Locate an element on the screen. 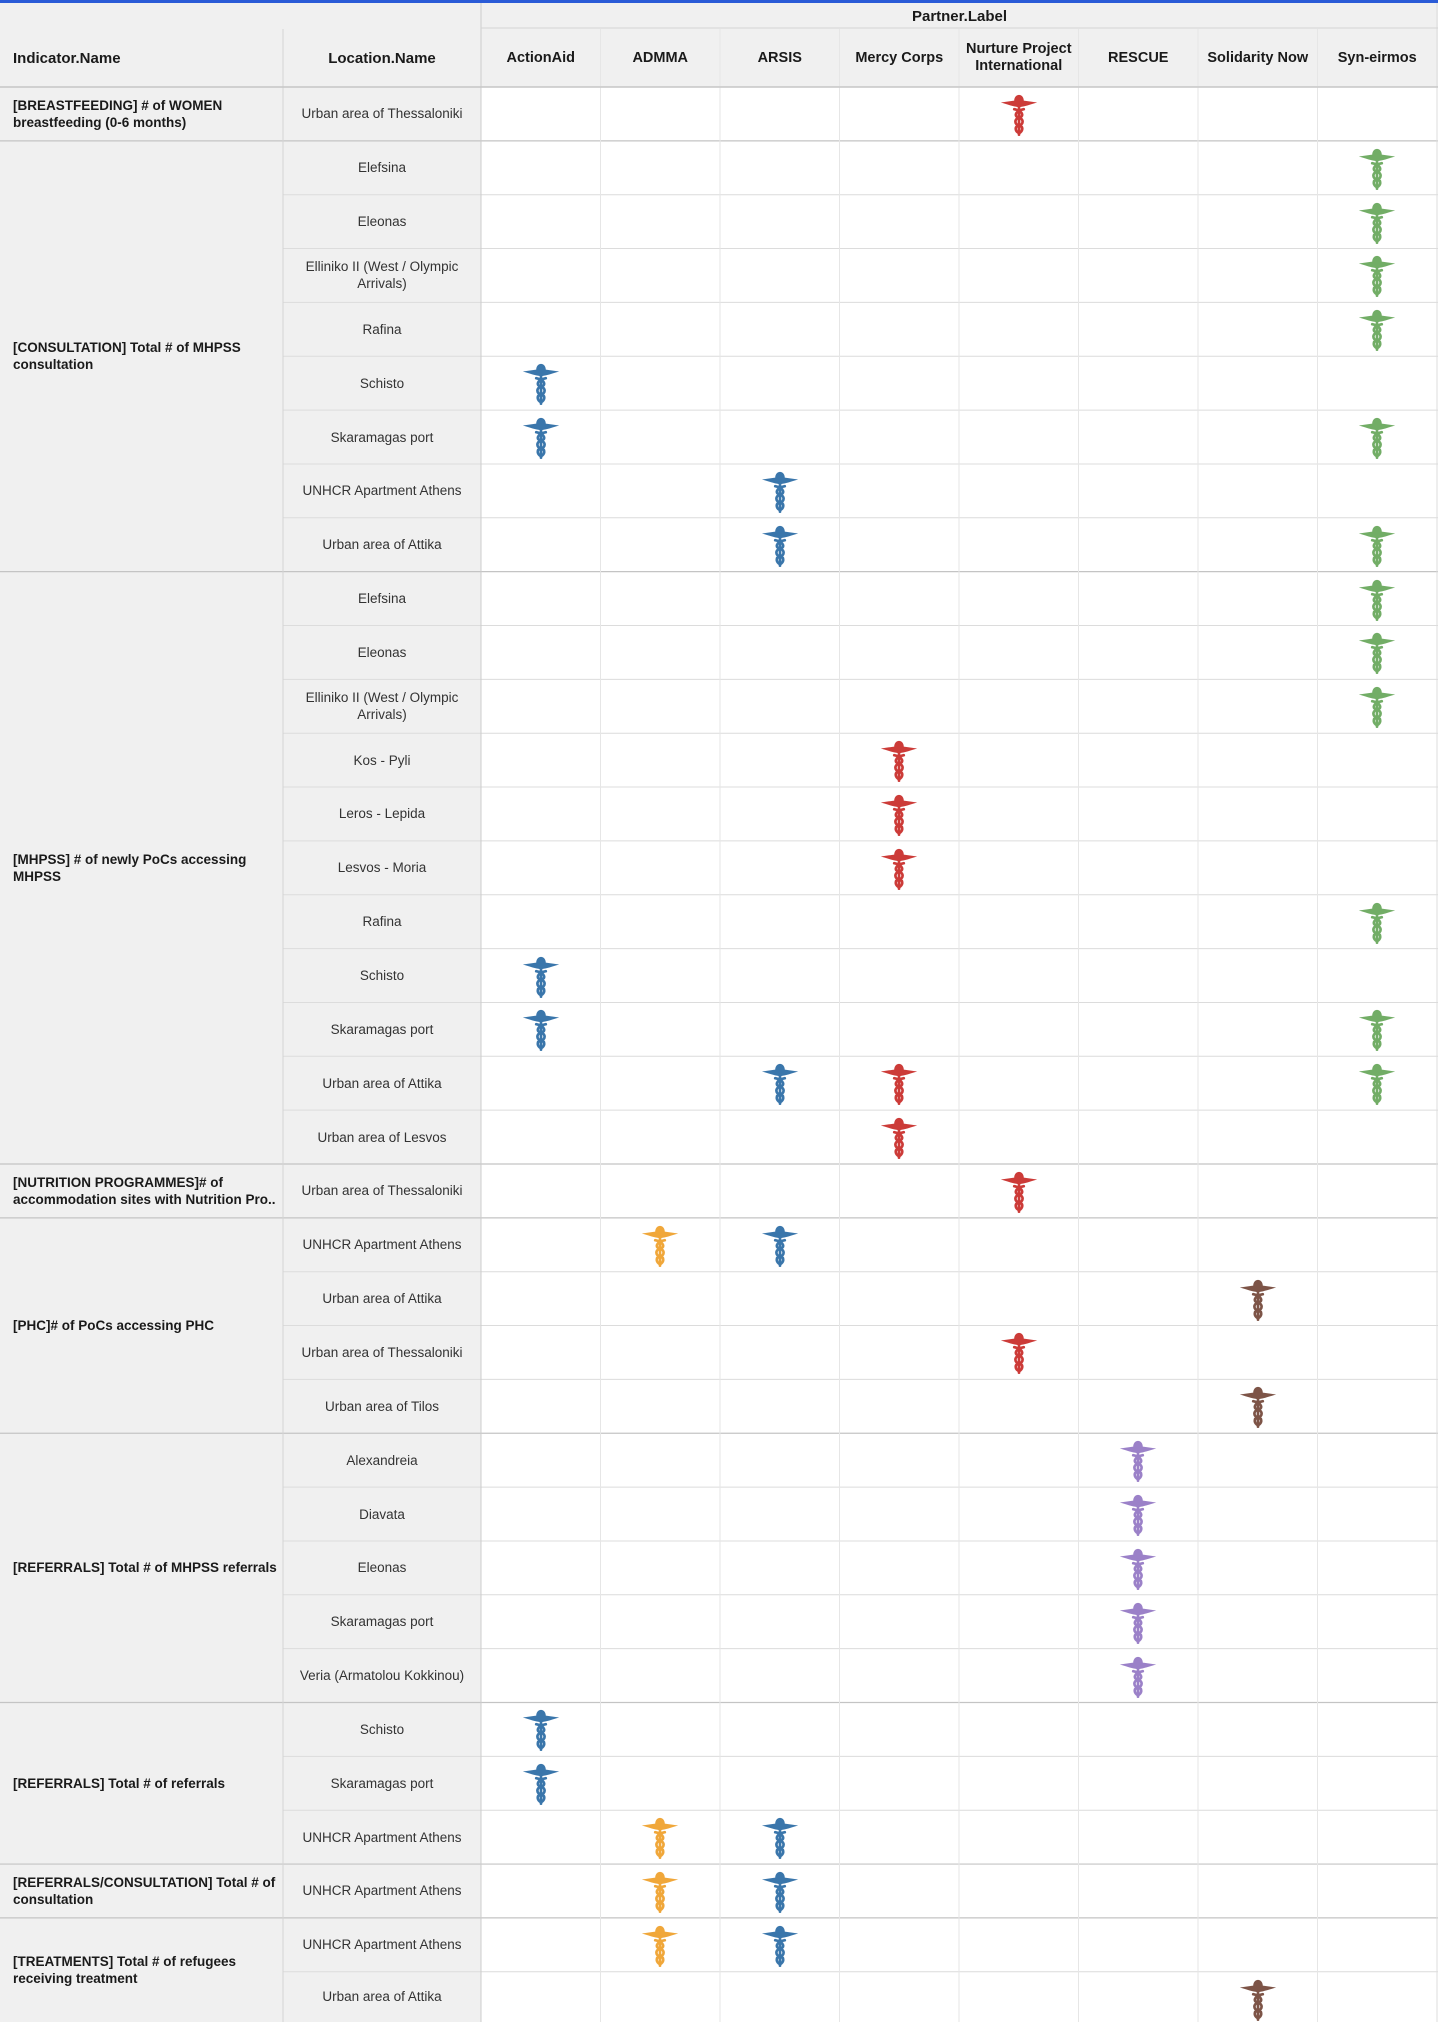 The height and width of the screenshot is (2027, 1438). partner-header-syn-eirmos: Syn-eirmos is located at coordinates (1377, 57).